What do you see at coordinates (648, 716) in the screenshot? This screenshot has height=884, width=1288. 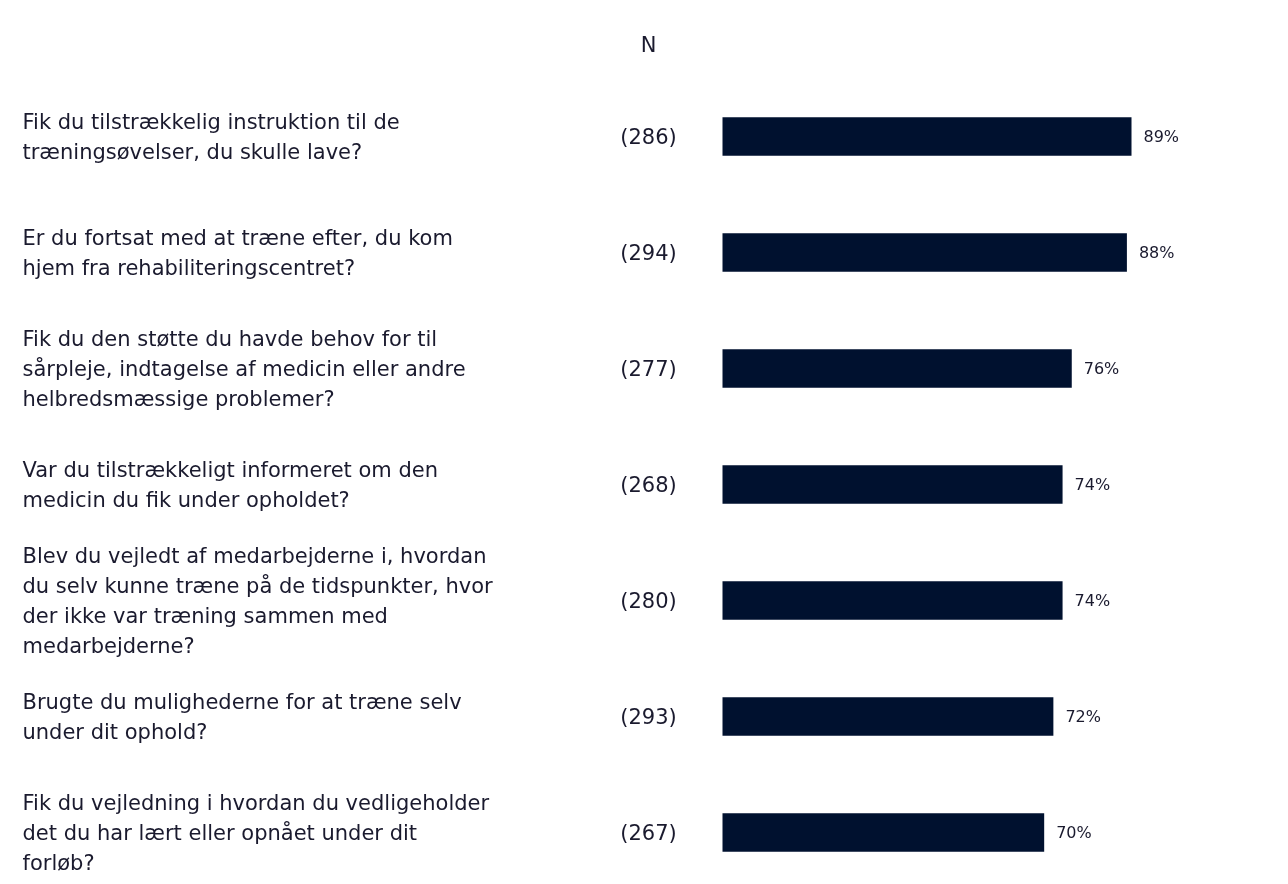 I see `text: (293)` at bounding box center [648, 716].